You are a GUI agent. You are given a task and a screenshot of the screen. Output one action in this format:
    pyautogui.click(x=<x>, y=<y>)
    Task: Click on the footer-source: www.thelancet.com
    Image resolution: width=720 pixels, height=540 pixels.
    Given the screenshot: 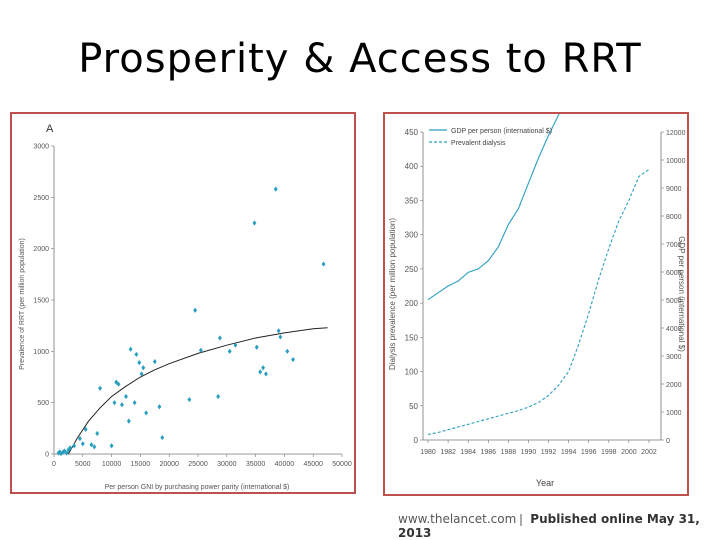 What is the action you would take?
    pyautogui.click(x=457, y=519)
    